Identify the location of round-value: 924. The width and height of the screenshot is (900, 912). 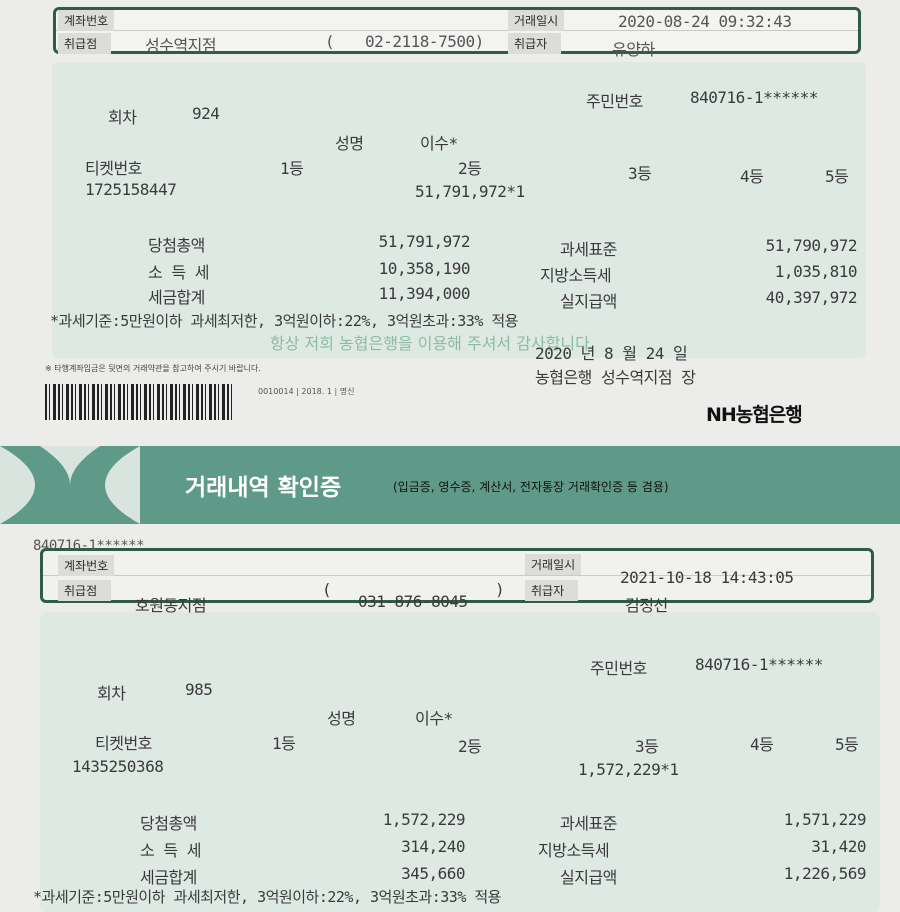
(206, 113).